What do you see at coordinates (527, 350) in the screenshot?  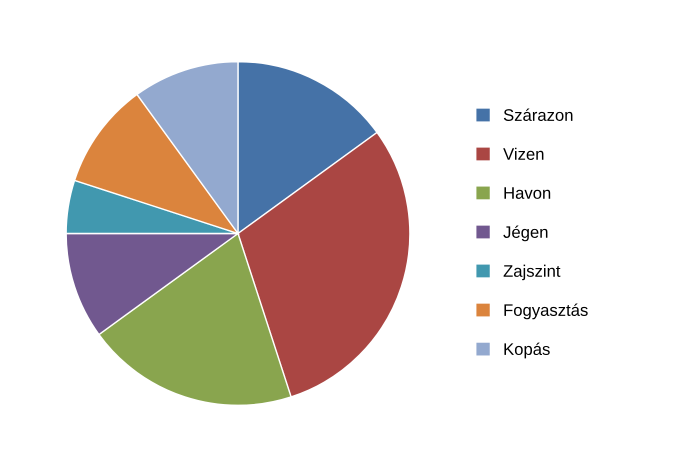 I see `legend-label: Kopás` at bounding box center [527, 350].